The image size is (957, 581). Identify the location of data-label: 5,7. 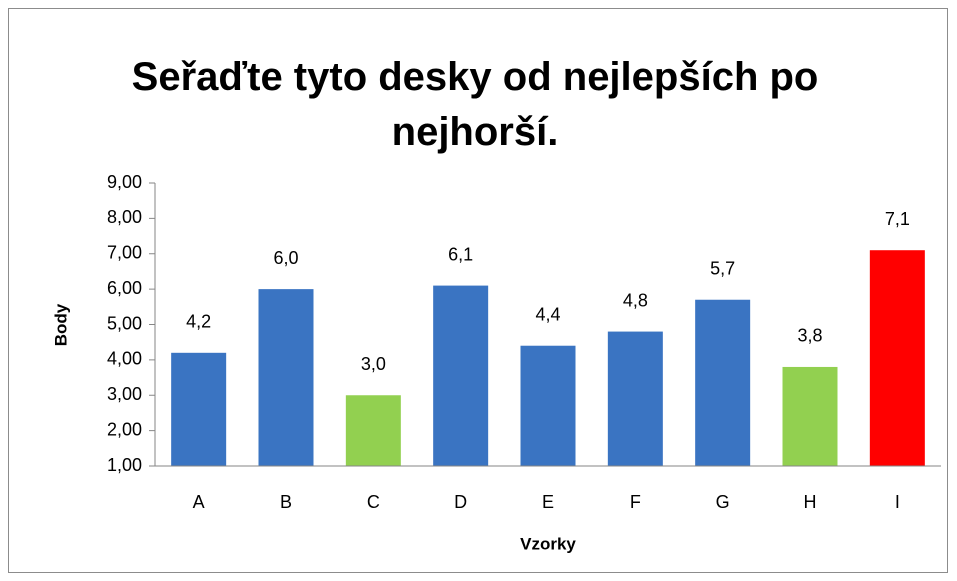
(722, 268).